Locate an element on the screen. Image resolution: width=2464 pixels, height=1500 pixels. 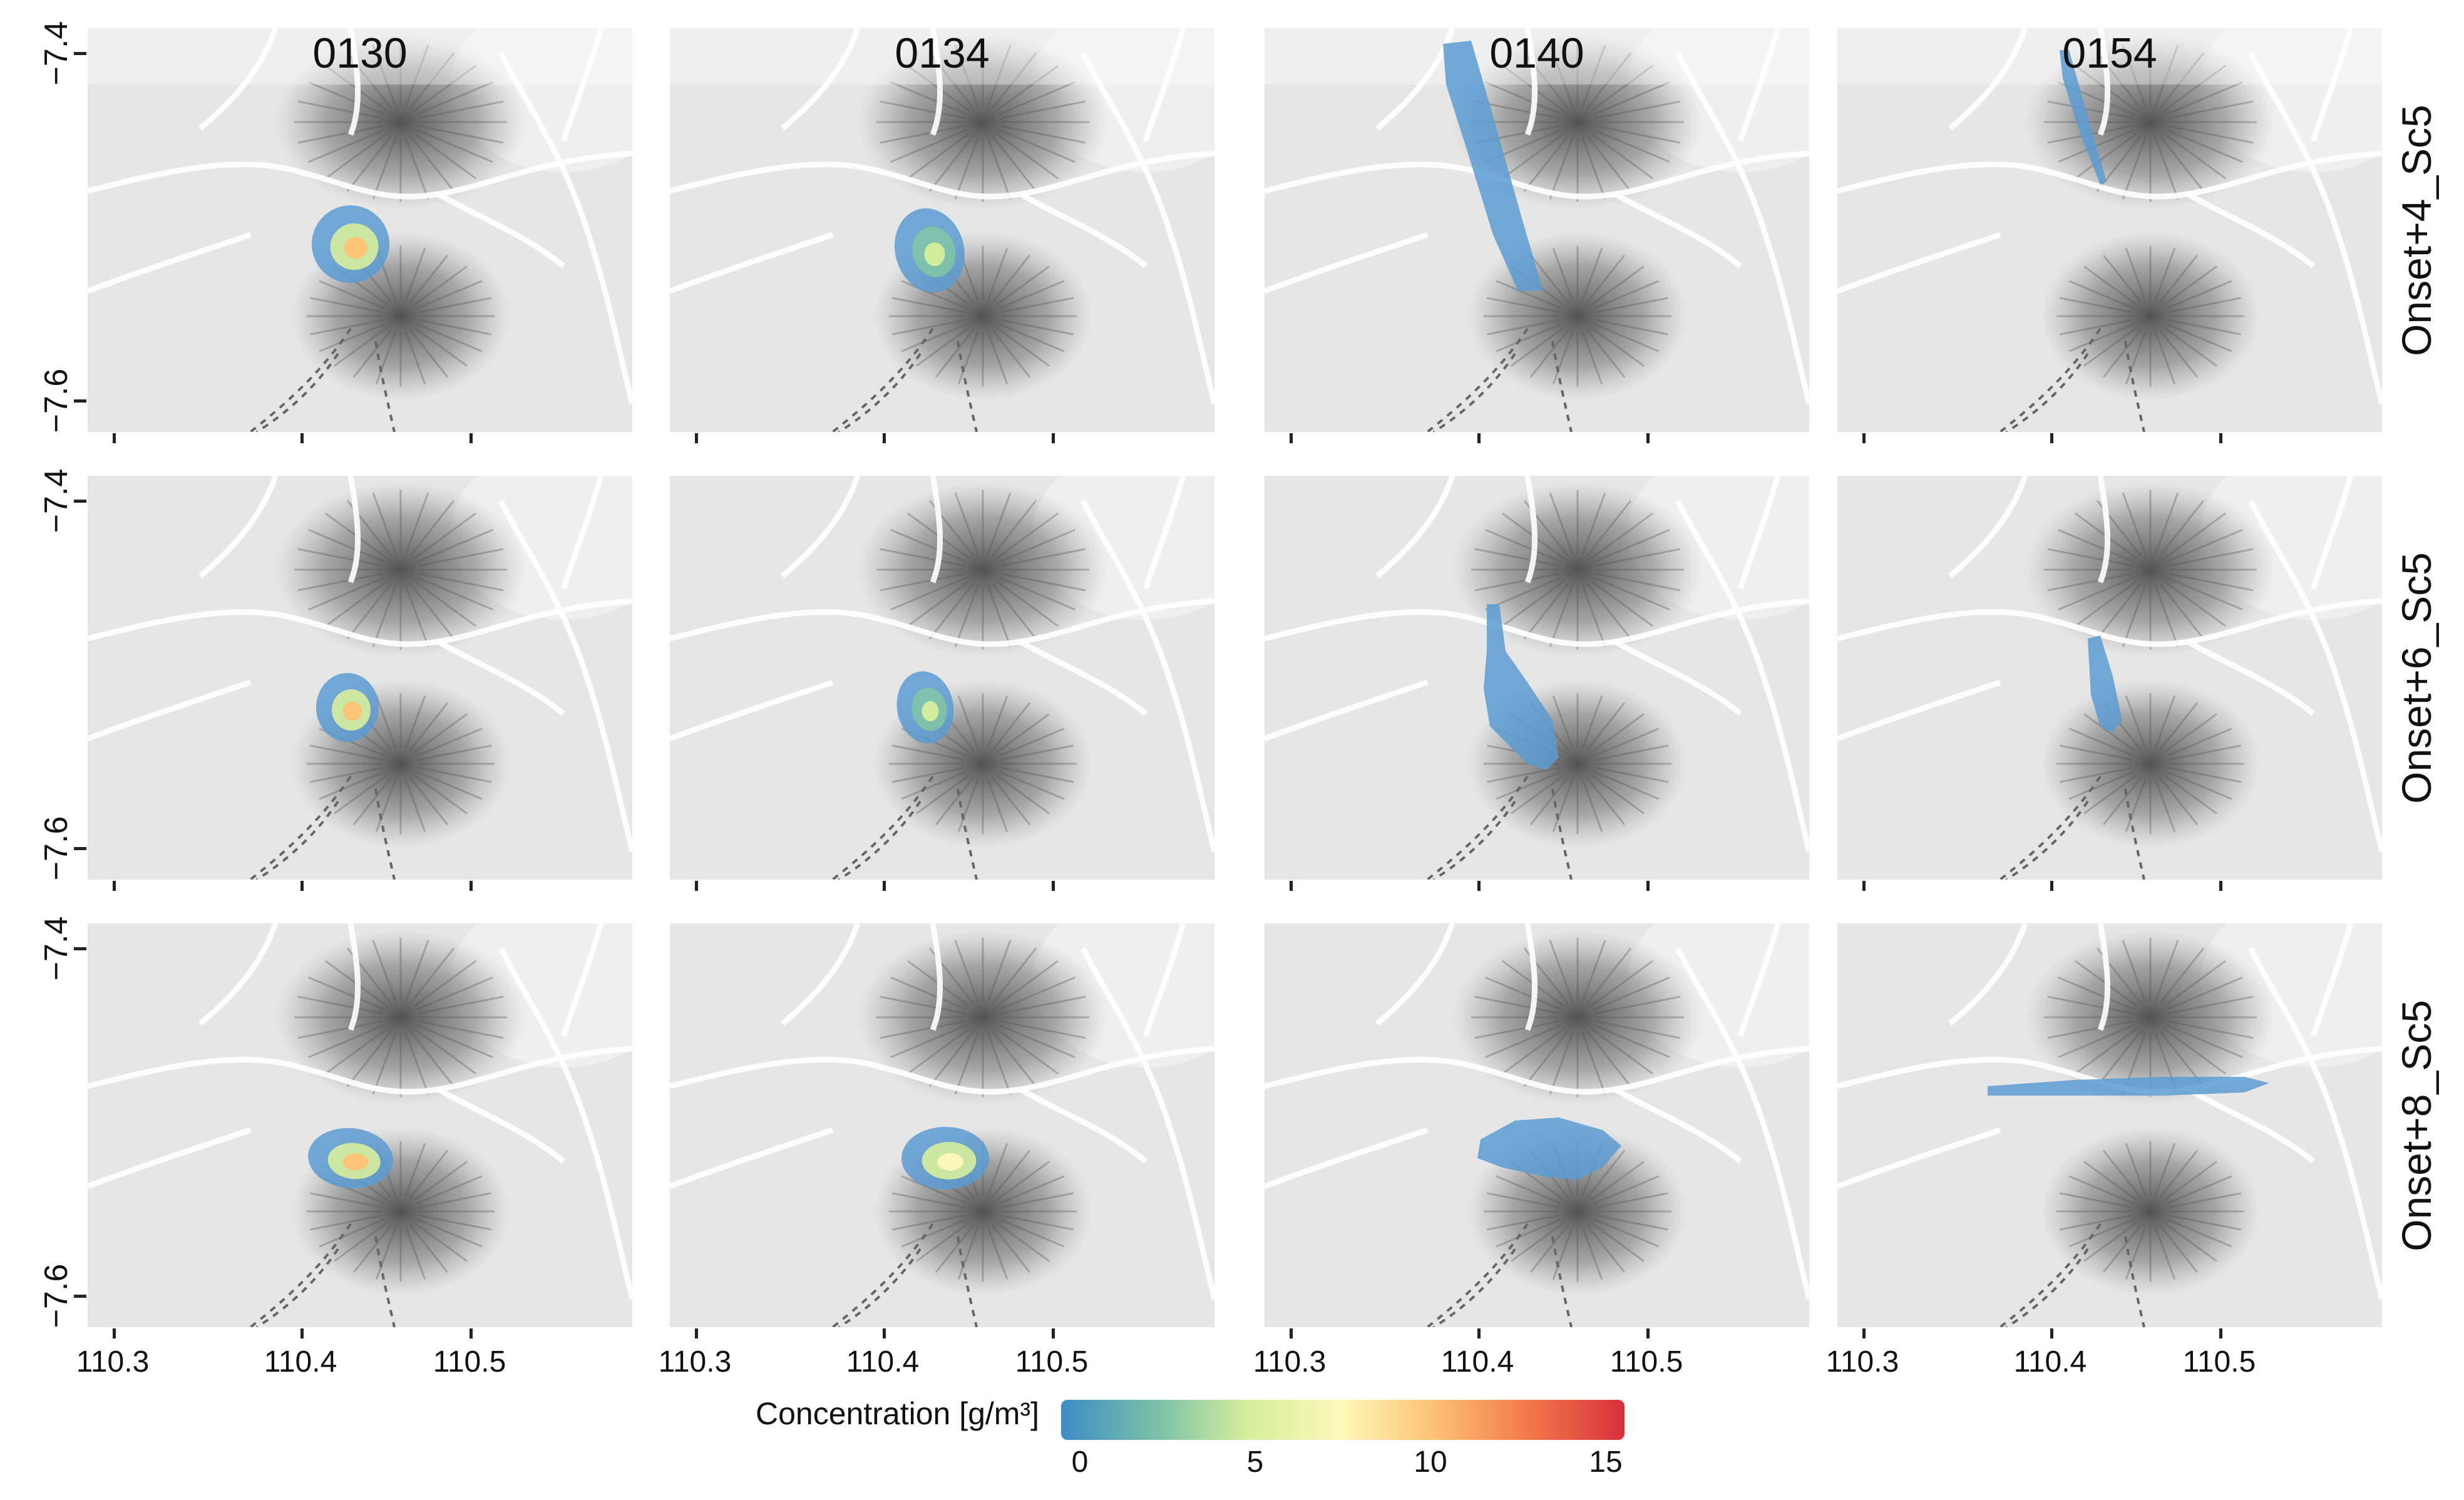
x-tick-label: 110.3 is located at coordinates (113, 1362).